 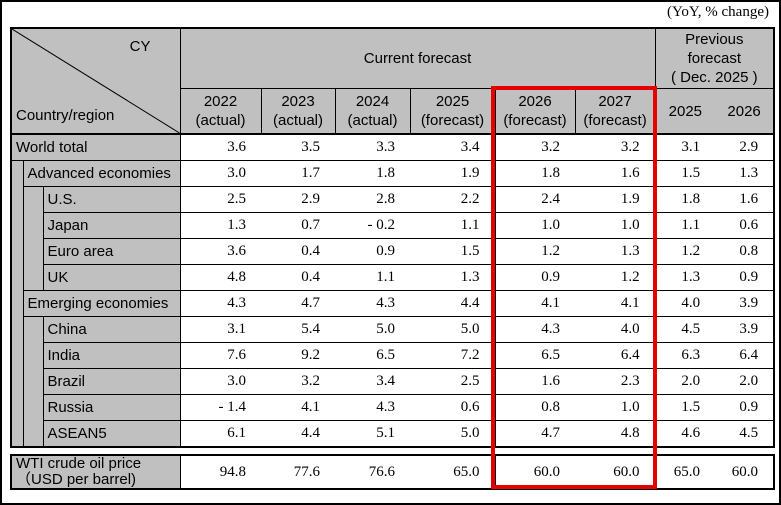 I want to click on year-column-header: 2023 (actual), so click(x=297, y=111).